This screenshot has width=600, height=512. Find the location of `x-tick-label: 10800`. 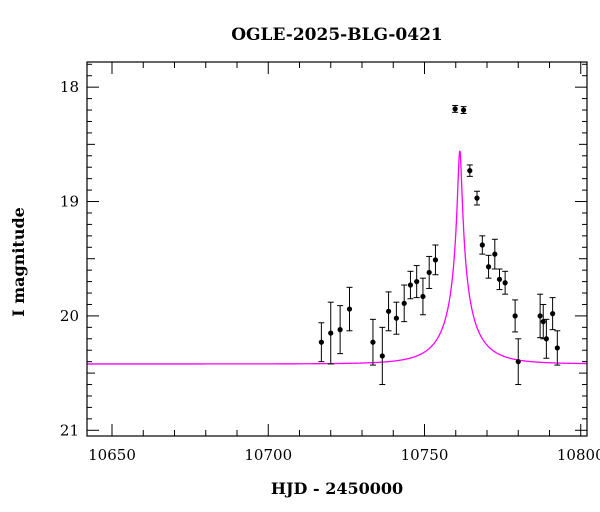

x-tick-label: 10800 is located at coordinates (578, 455).